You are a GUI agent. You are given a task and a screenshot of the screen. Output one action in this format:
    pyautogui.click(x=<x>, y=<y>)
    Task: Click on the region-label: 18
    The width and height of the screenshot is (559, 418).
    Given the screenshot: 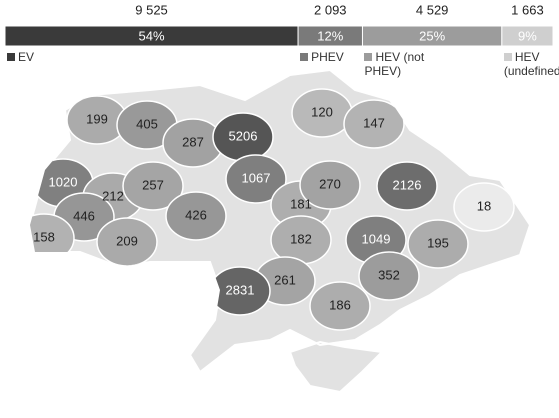 What is the action you would take?
    pyautogui.click(x=484, y=205)
    